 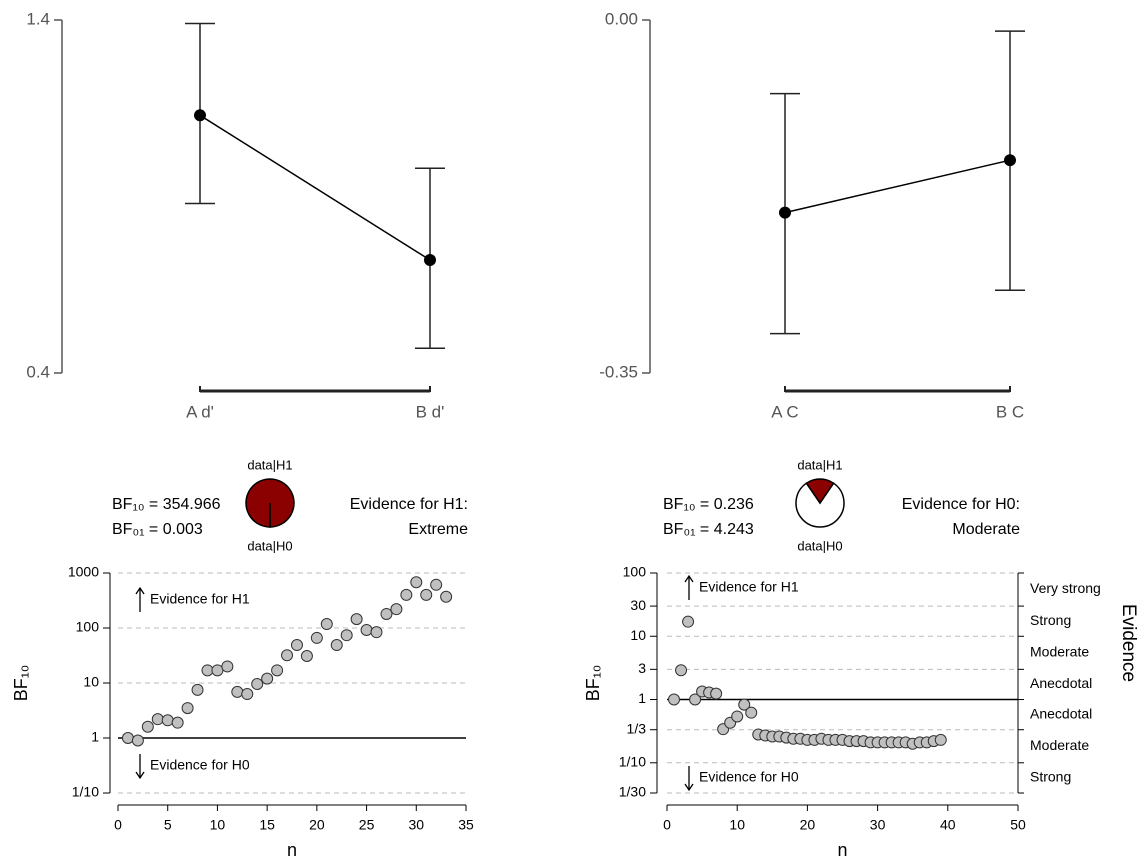 I want to click on bf-stat: BF₀₁ = 4.243, so click(x=708, y=529).